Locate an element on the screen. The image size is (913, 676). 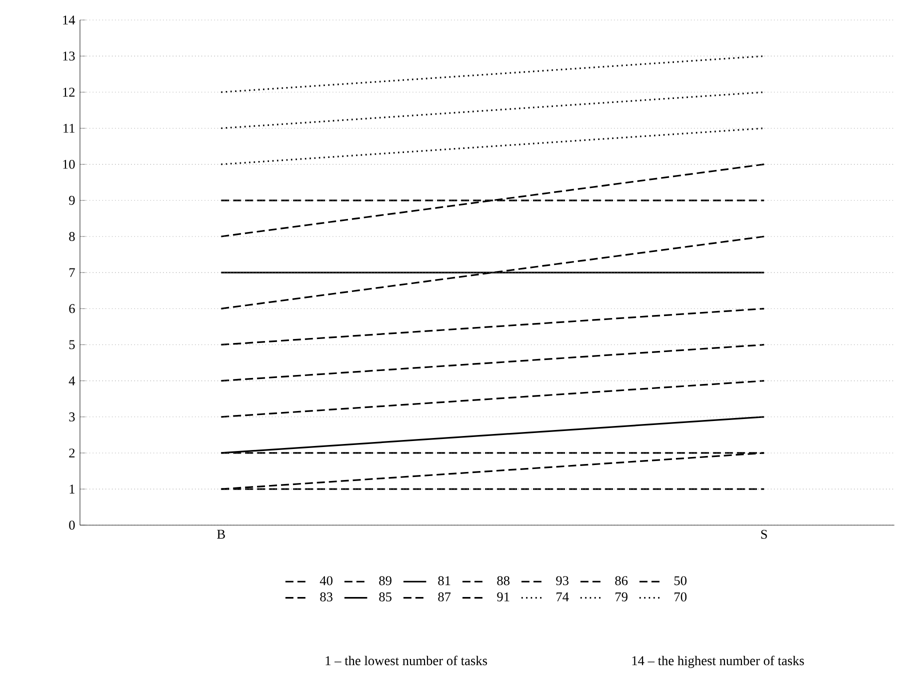
y-tick-label: 6 is located at coordinates (72, 309).